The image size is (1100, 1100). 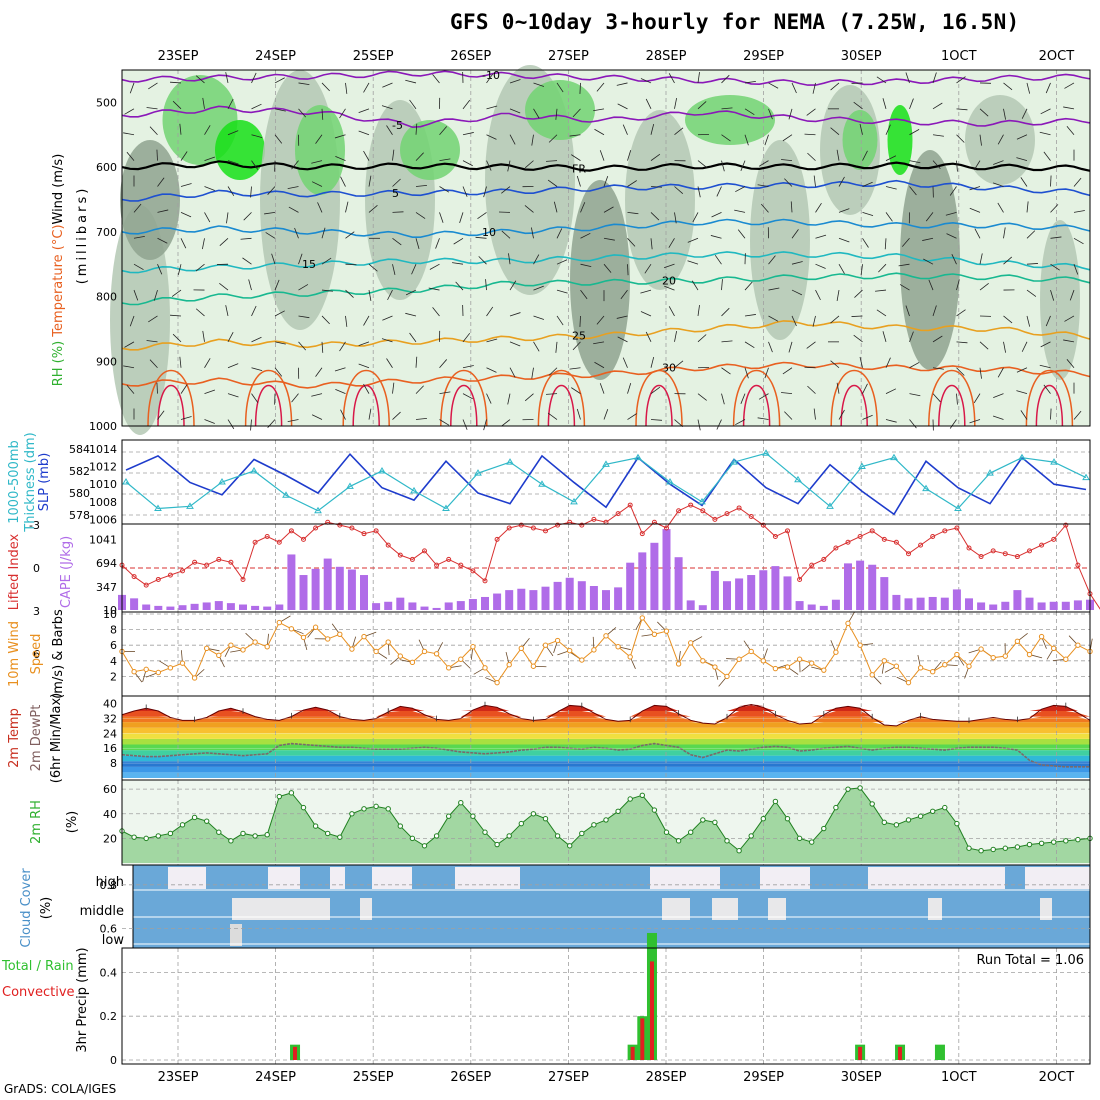 What do you see at coordinates (1057, 56) in the screenshot?
I see `date-label-top: 2OCT` at bounding box center [1057, 56].